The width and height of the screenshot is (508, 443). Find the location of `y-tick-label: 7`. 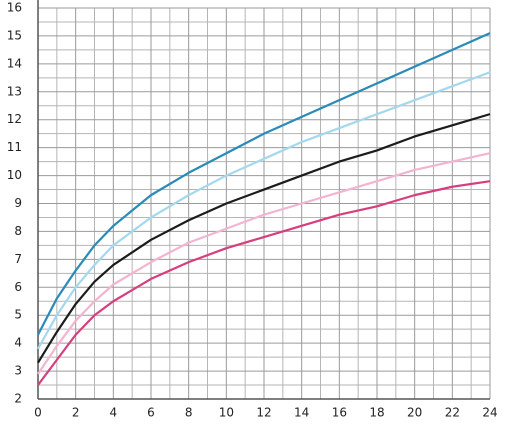

y-tick-label: 7 is located at coordinates (18, 259).